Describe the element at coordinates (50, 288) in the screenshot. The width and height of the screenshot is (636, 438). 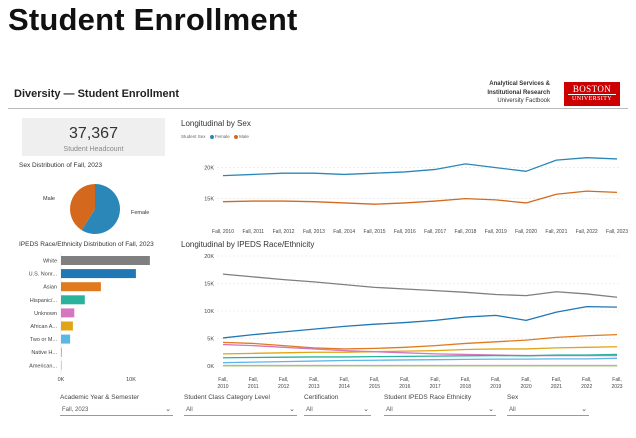
I see `bar-category-label: Asian` at that location.